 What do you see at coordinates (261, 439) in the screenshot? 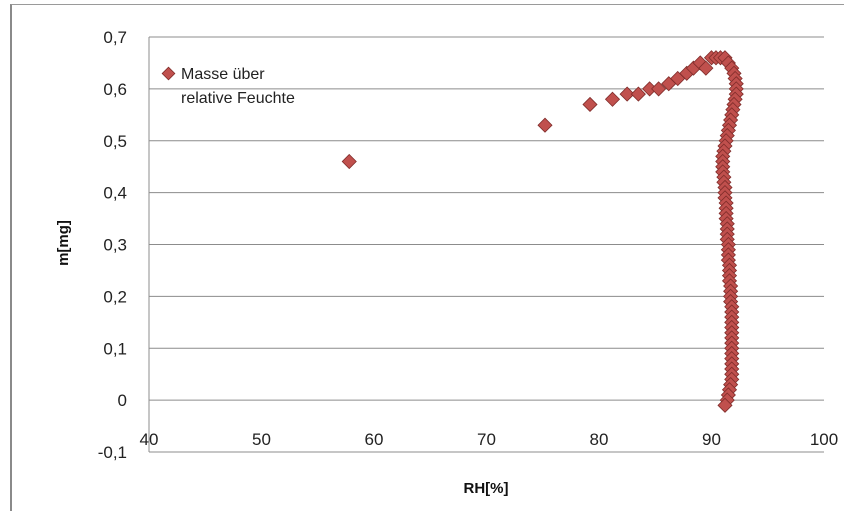
I see `x-tick-label: 50` at bounding box center [261, 439].